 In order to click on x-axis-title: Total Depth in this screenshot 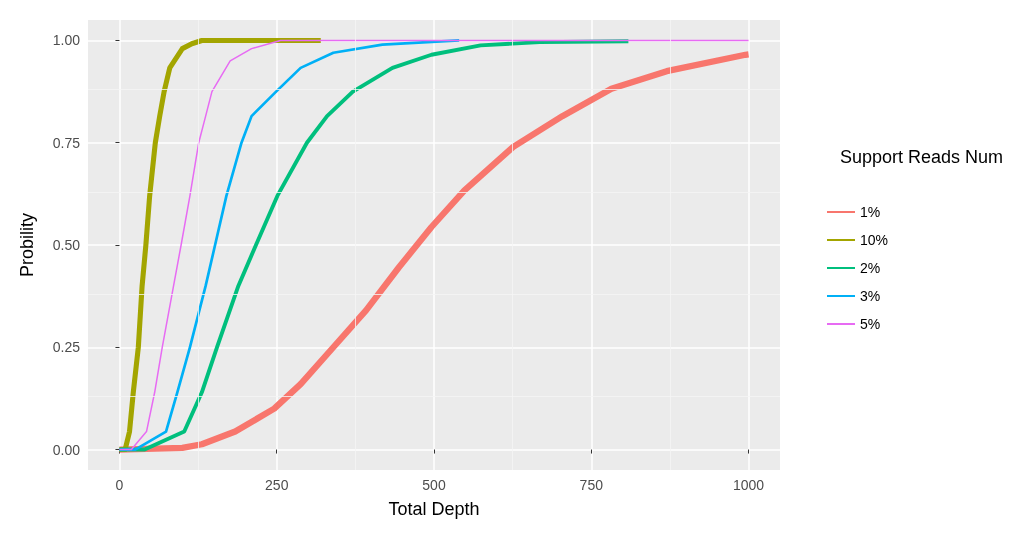, I will do `click(434, 509)`.